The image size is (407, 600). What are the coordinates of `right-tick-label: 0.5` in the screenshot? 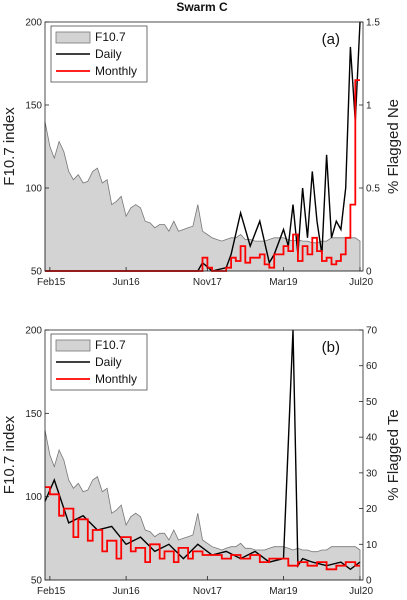 It's located at (373, 189).